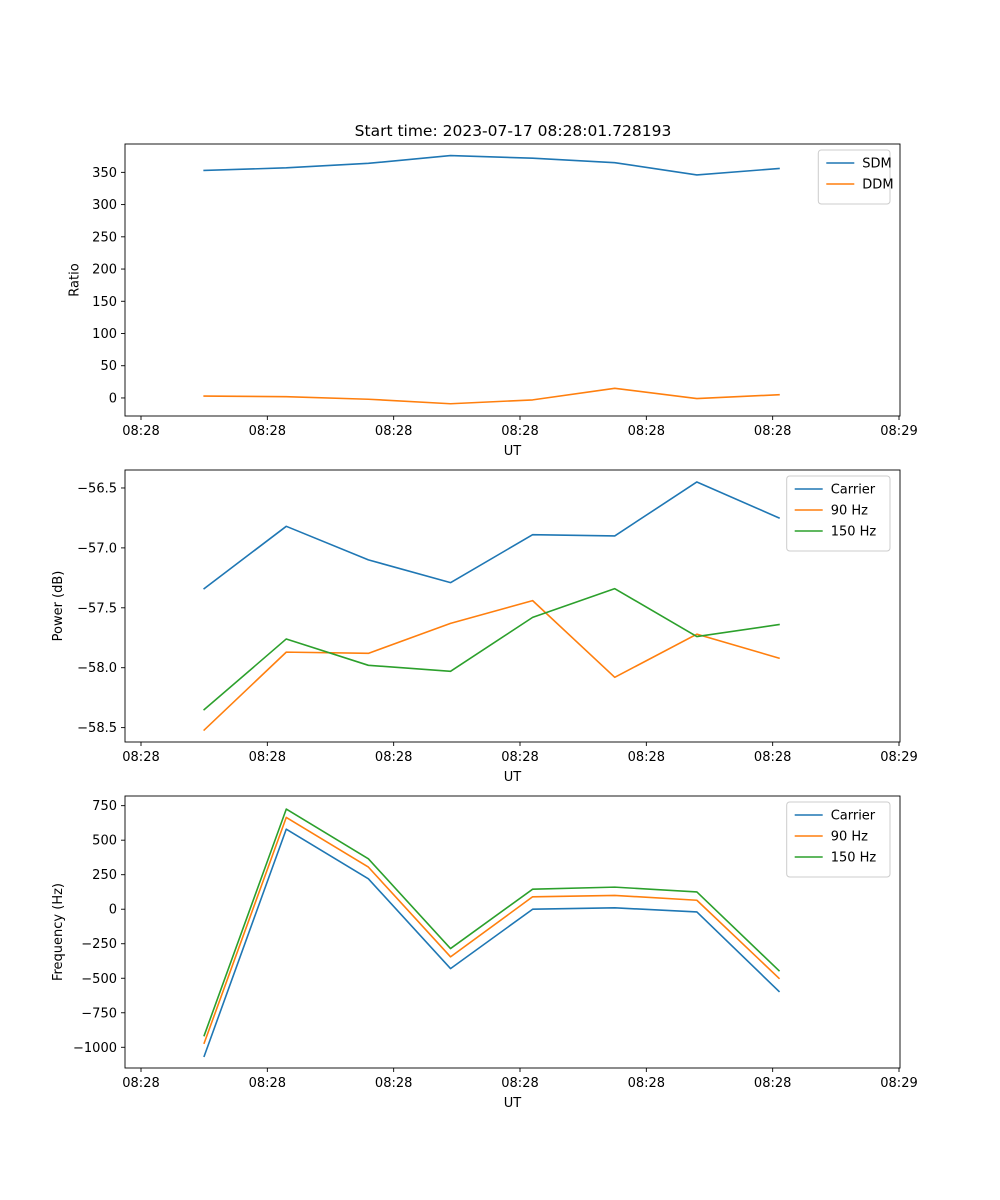 The width and height of the screenshot is (1000, 1200). Describe the element at coordinates (104, 302) in the screenshot. I see `y-tick-label: 150` at that location.